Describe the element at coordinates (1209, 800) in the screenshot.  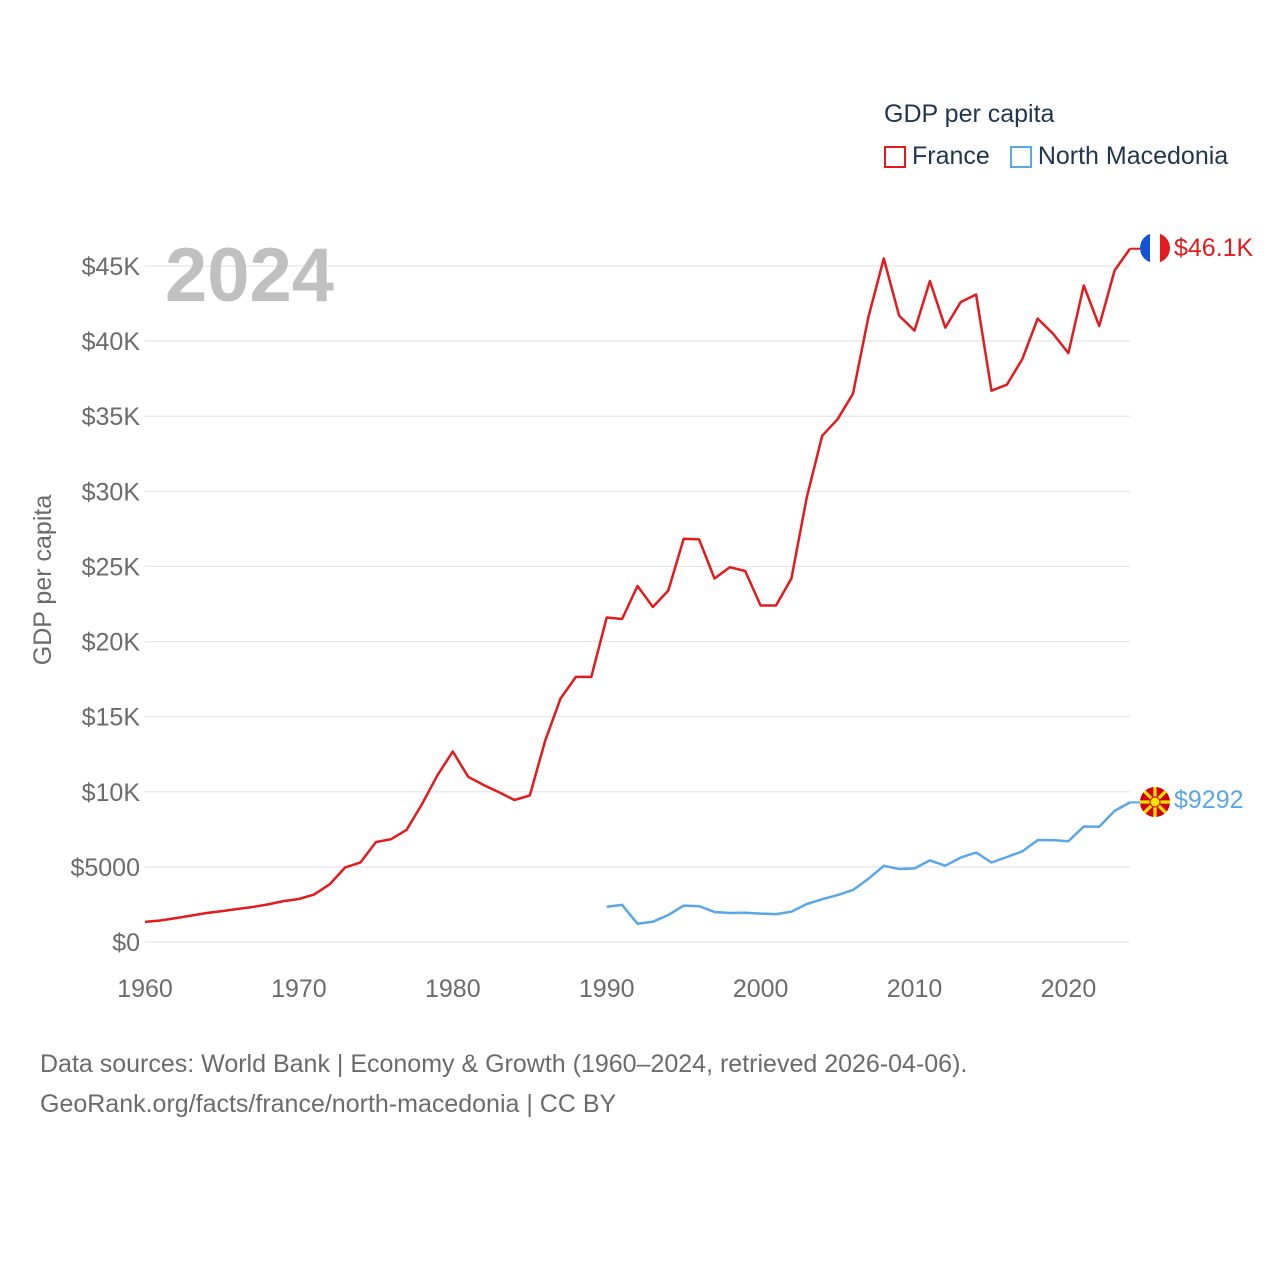
I see `north-macedonia-end-label: $9292` at that location.